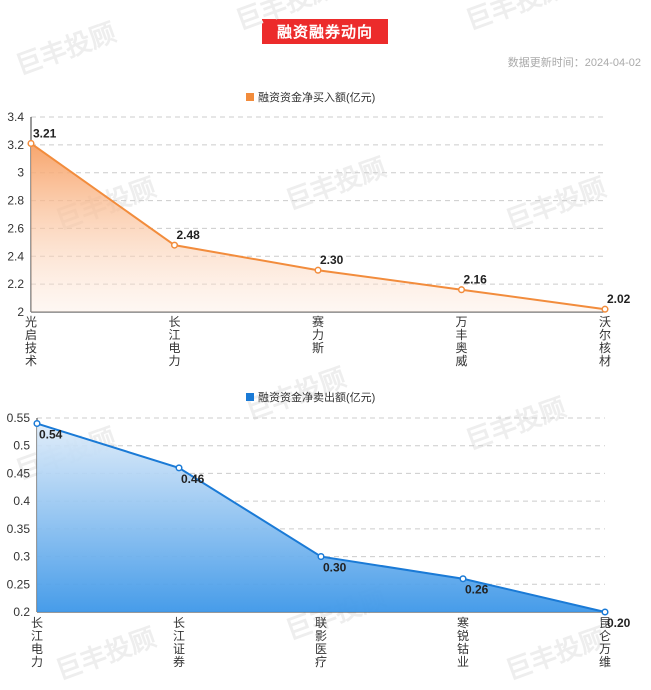 Image resolution: width=651 pixels, height=690 pixels. What do you see at coordinates (31, 348) in the screenshot?
I see `x-tick-label: 技` at bounding box center [31, 348].